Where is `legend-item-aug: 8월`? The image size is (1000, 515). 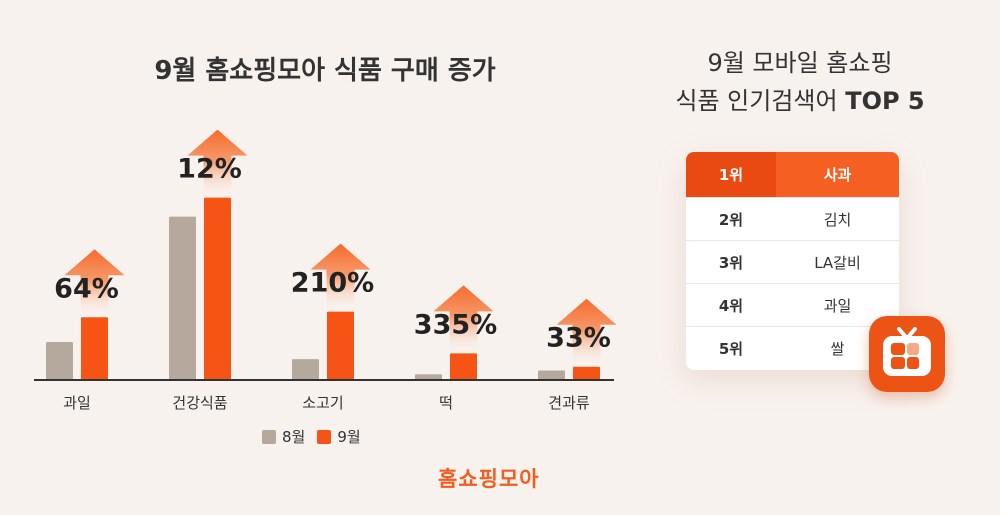 legend-item-aug: 8월 is located at coordinates (283, 436).